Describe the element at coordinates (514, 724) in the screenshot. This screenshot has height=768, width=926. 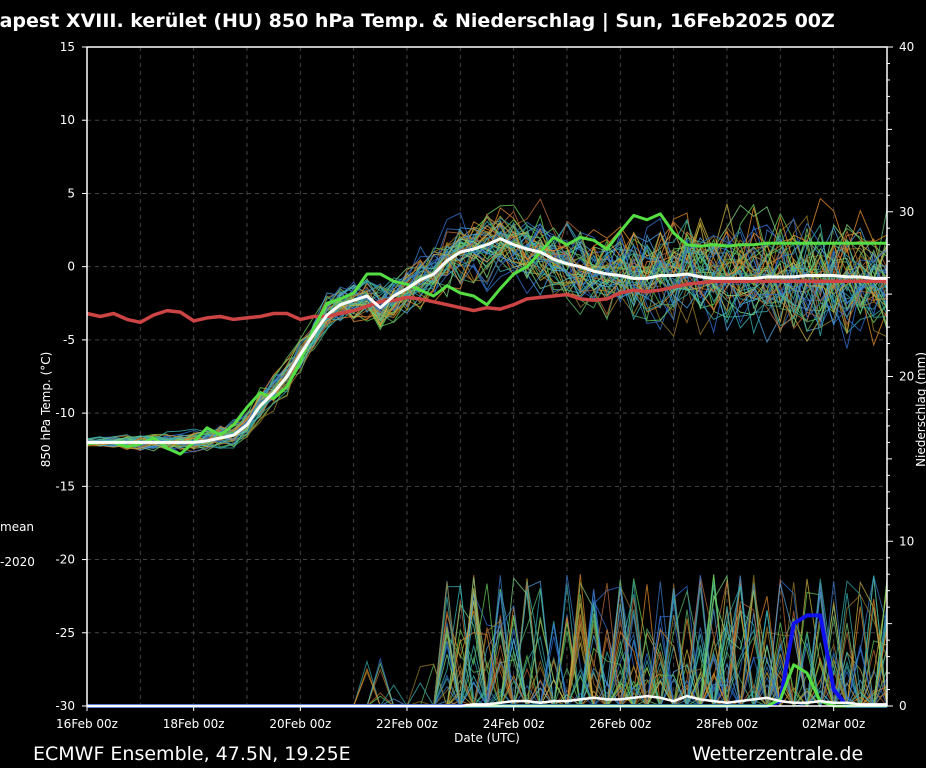
I see `x-tick-label: 24Feb 00z` at that location.